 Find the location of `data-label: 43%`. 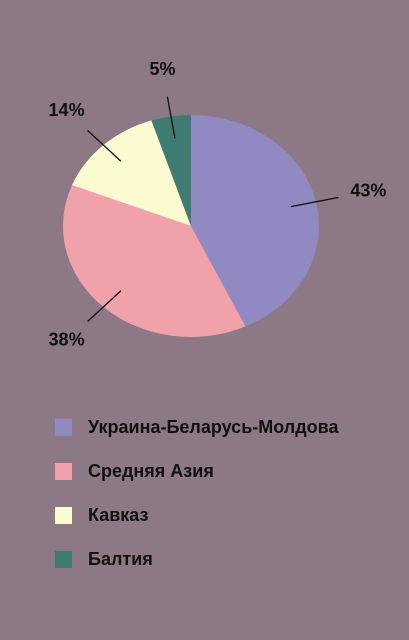

data-label: 43% is located at coordinates (368, 190).